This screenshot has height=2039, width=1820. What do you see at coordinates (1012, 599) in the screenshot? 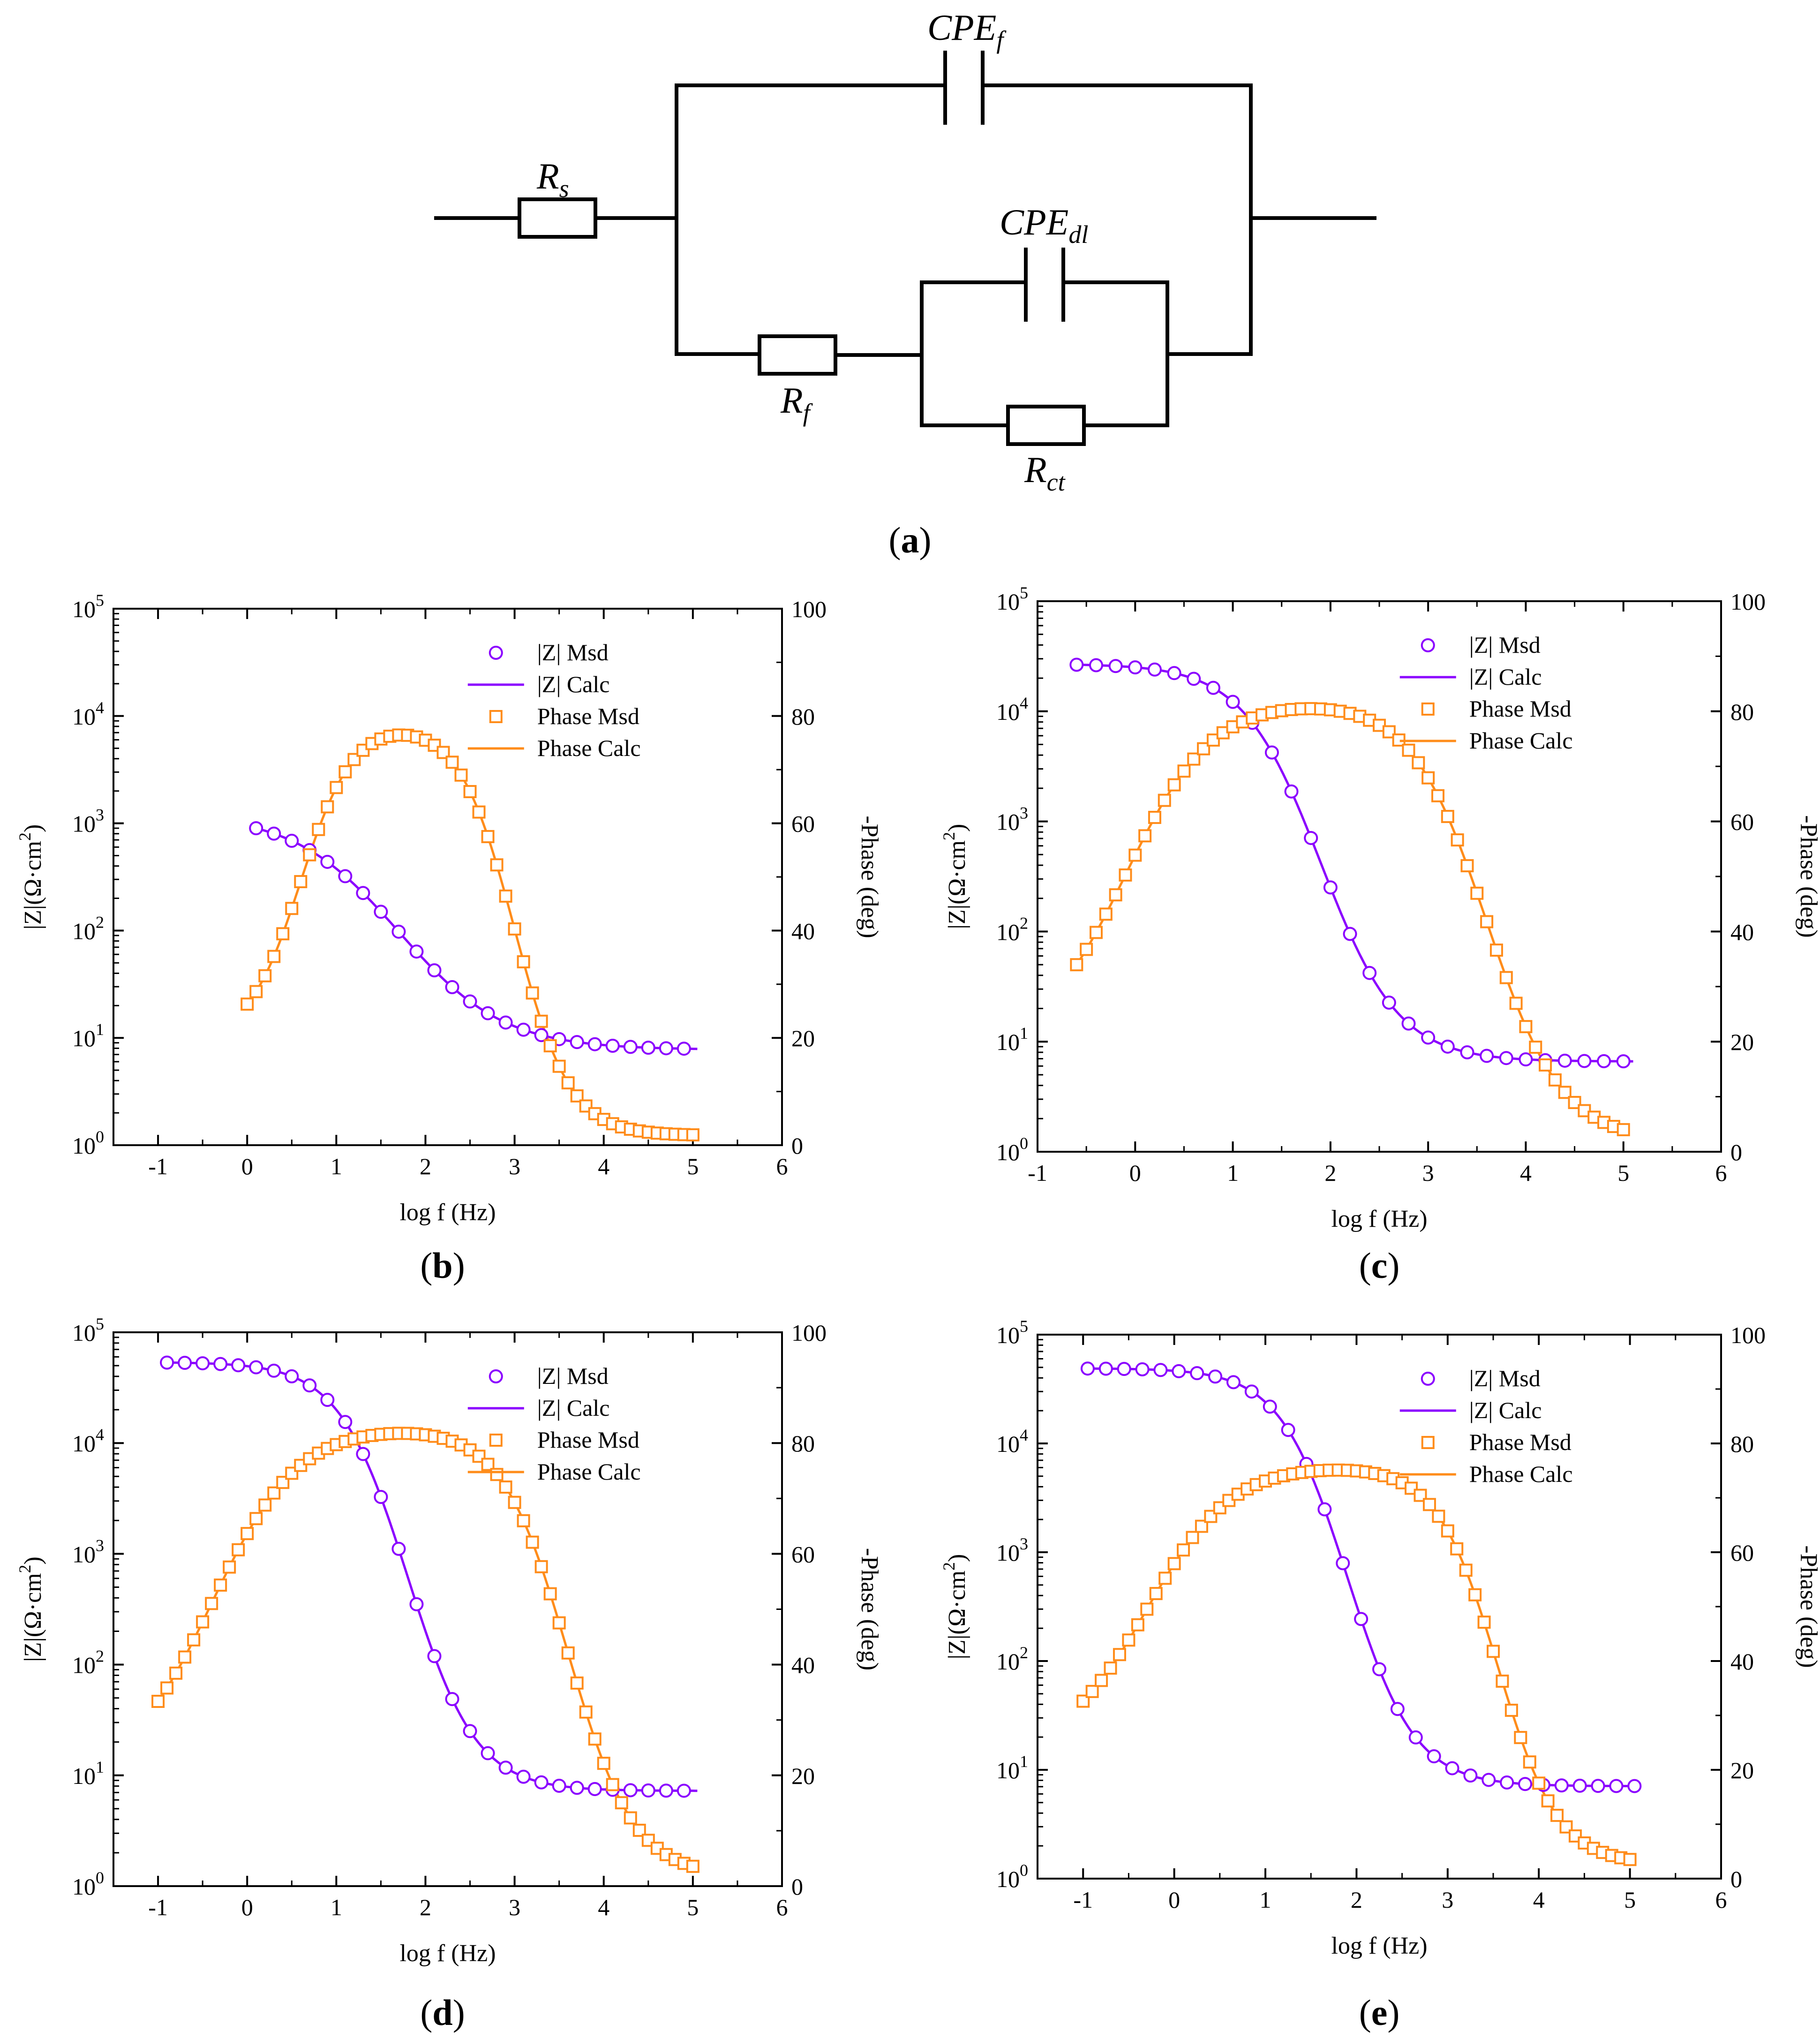
I see `y-left-tick-label: 10⁵` at bounding box center [1012, 599].